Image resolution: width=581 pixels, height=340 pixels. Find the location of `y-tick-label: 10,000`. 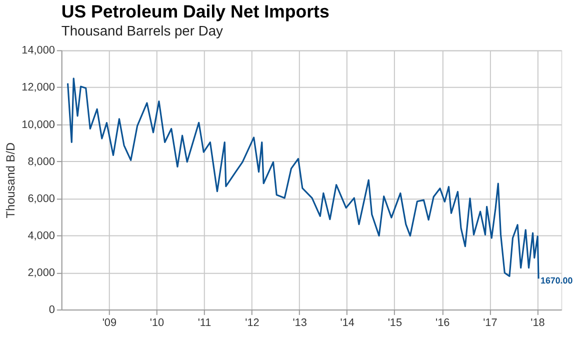

y-tick-label: 10,000 is located at coordinates (38, 124).